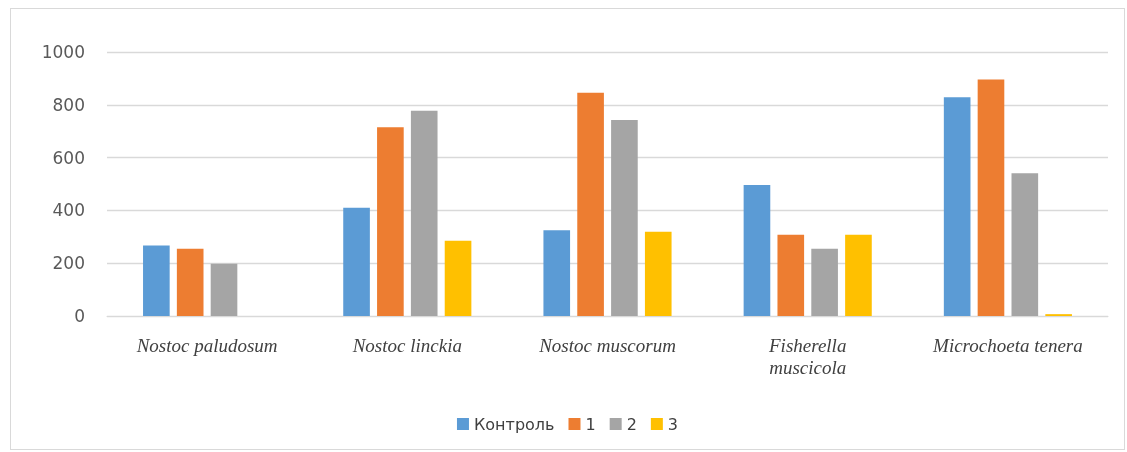 The height and width of the screenshot is (452, 1127). Describe the element at coordinates (206, 345) in the screenshot. I see `x-tick-label: Nostoc paludosum` at that location.